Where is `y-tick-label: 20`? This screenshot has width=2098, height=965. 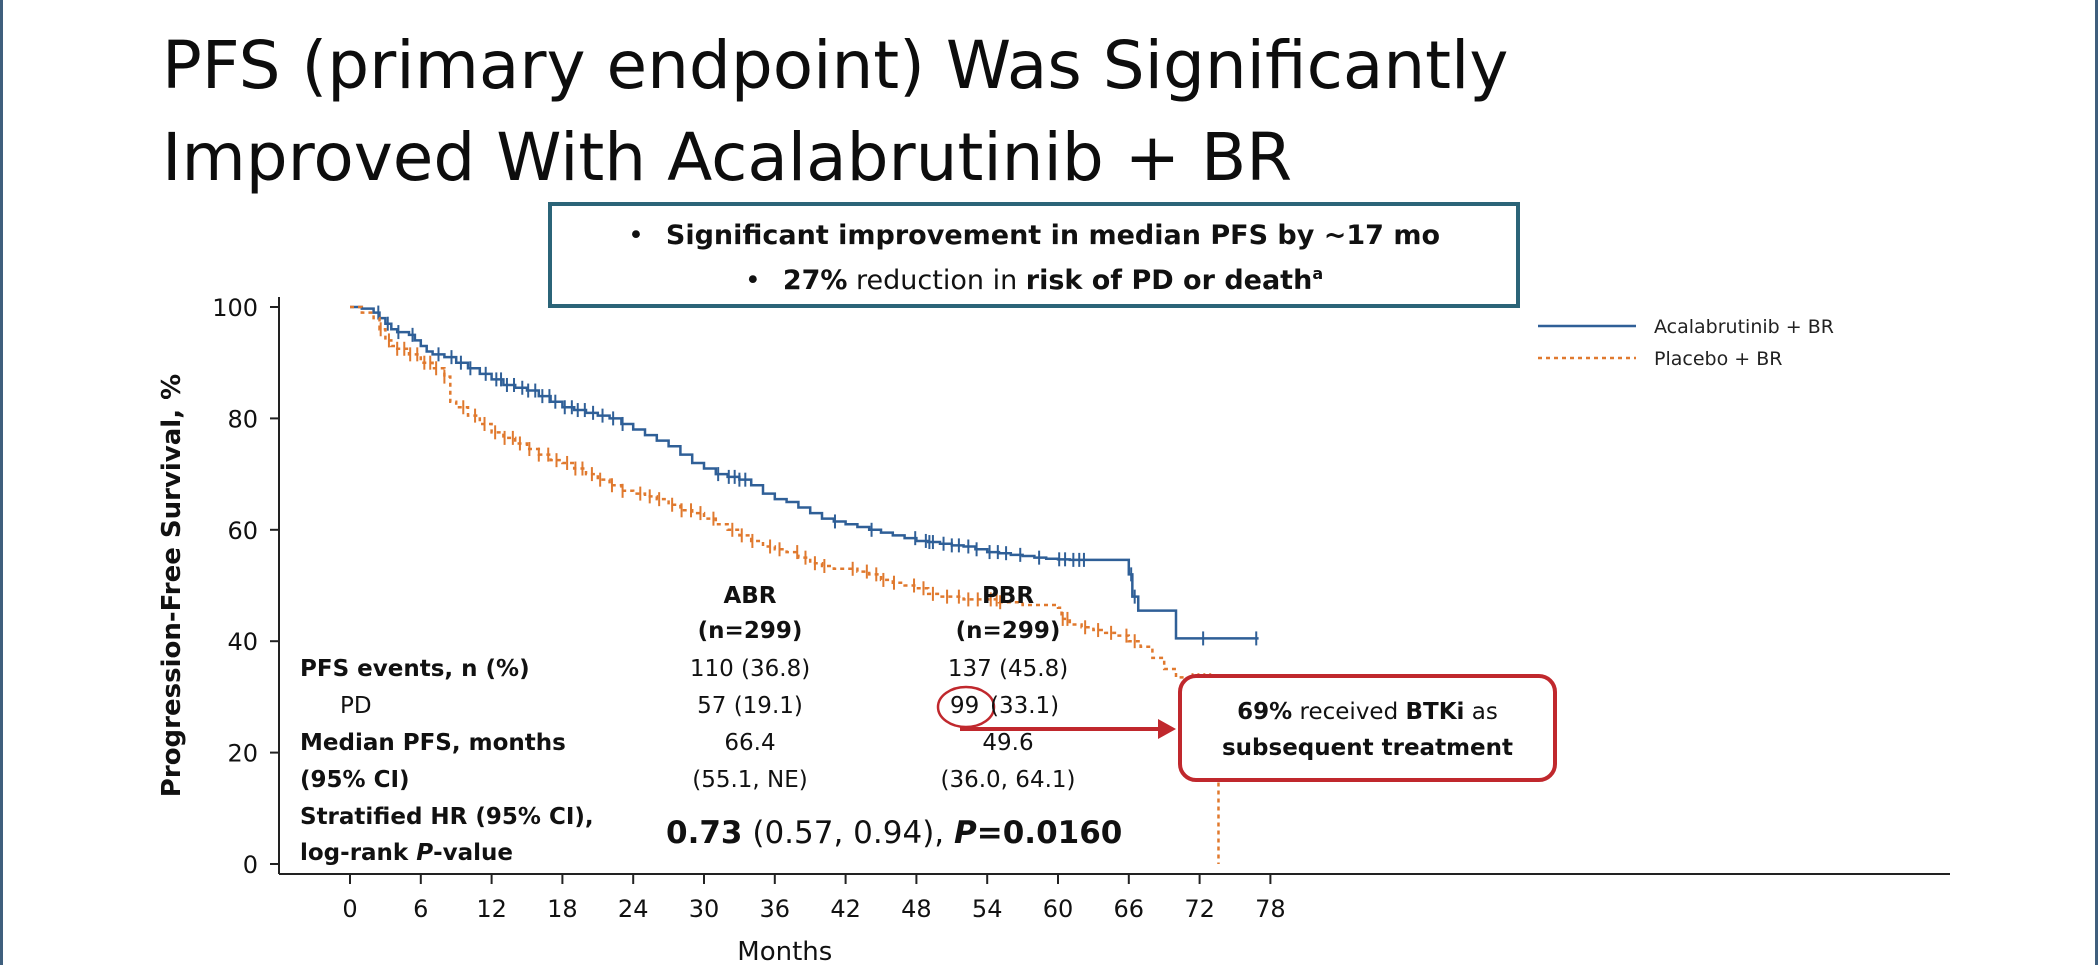 y-tick-label: 20 is located at coordinates (242, 754).